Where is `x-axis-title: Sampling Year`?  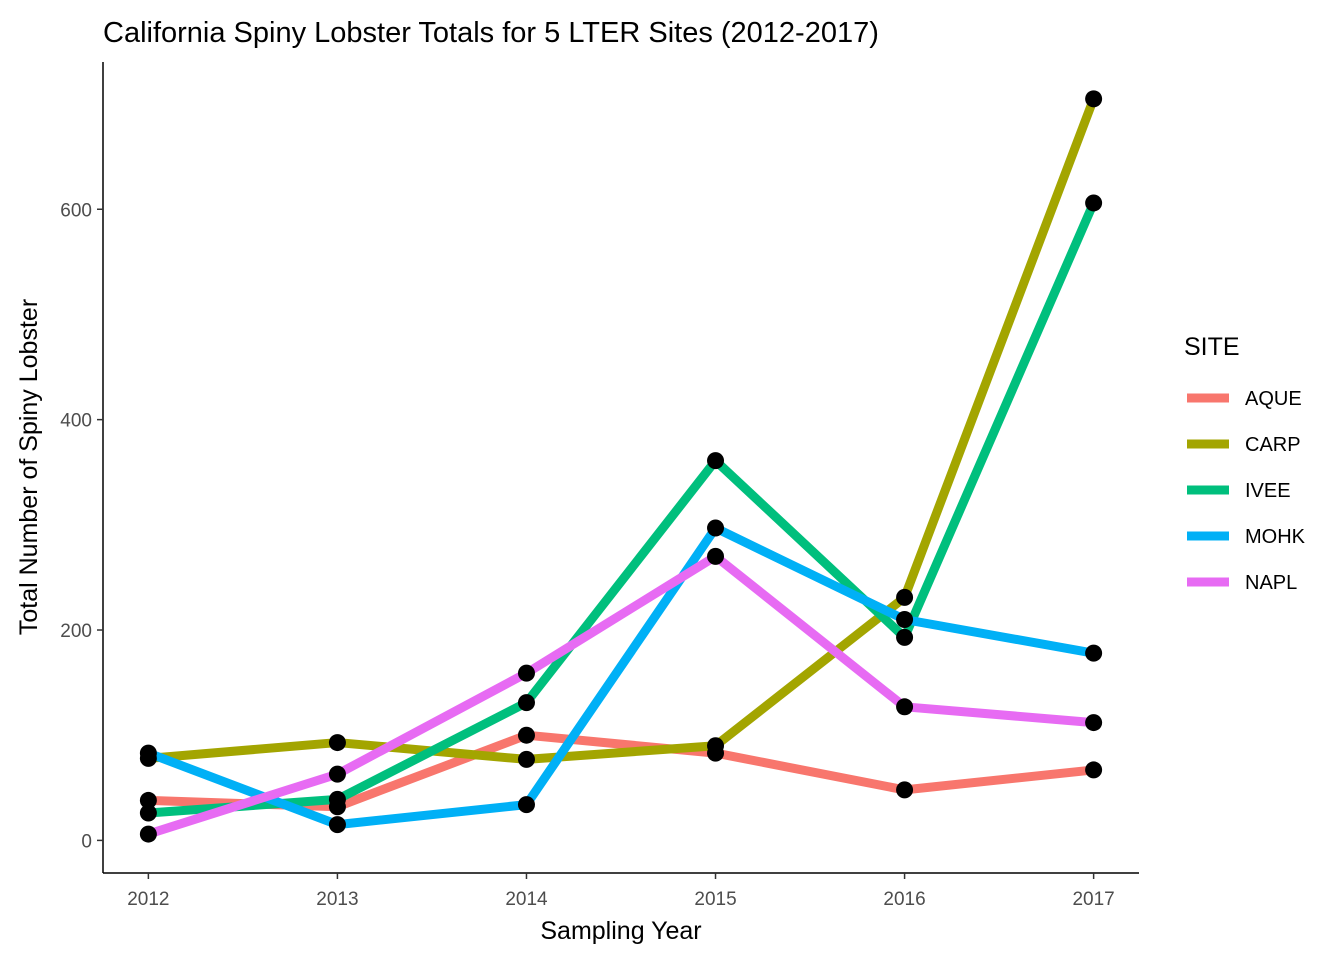 x-axis-title: Sampling Year is located at coordinates (620, 931).